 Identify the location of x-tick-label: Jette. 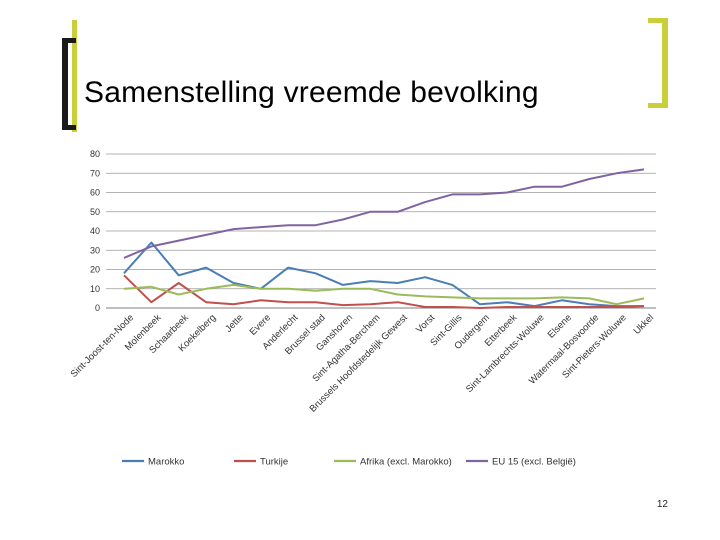
(234, 323).